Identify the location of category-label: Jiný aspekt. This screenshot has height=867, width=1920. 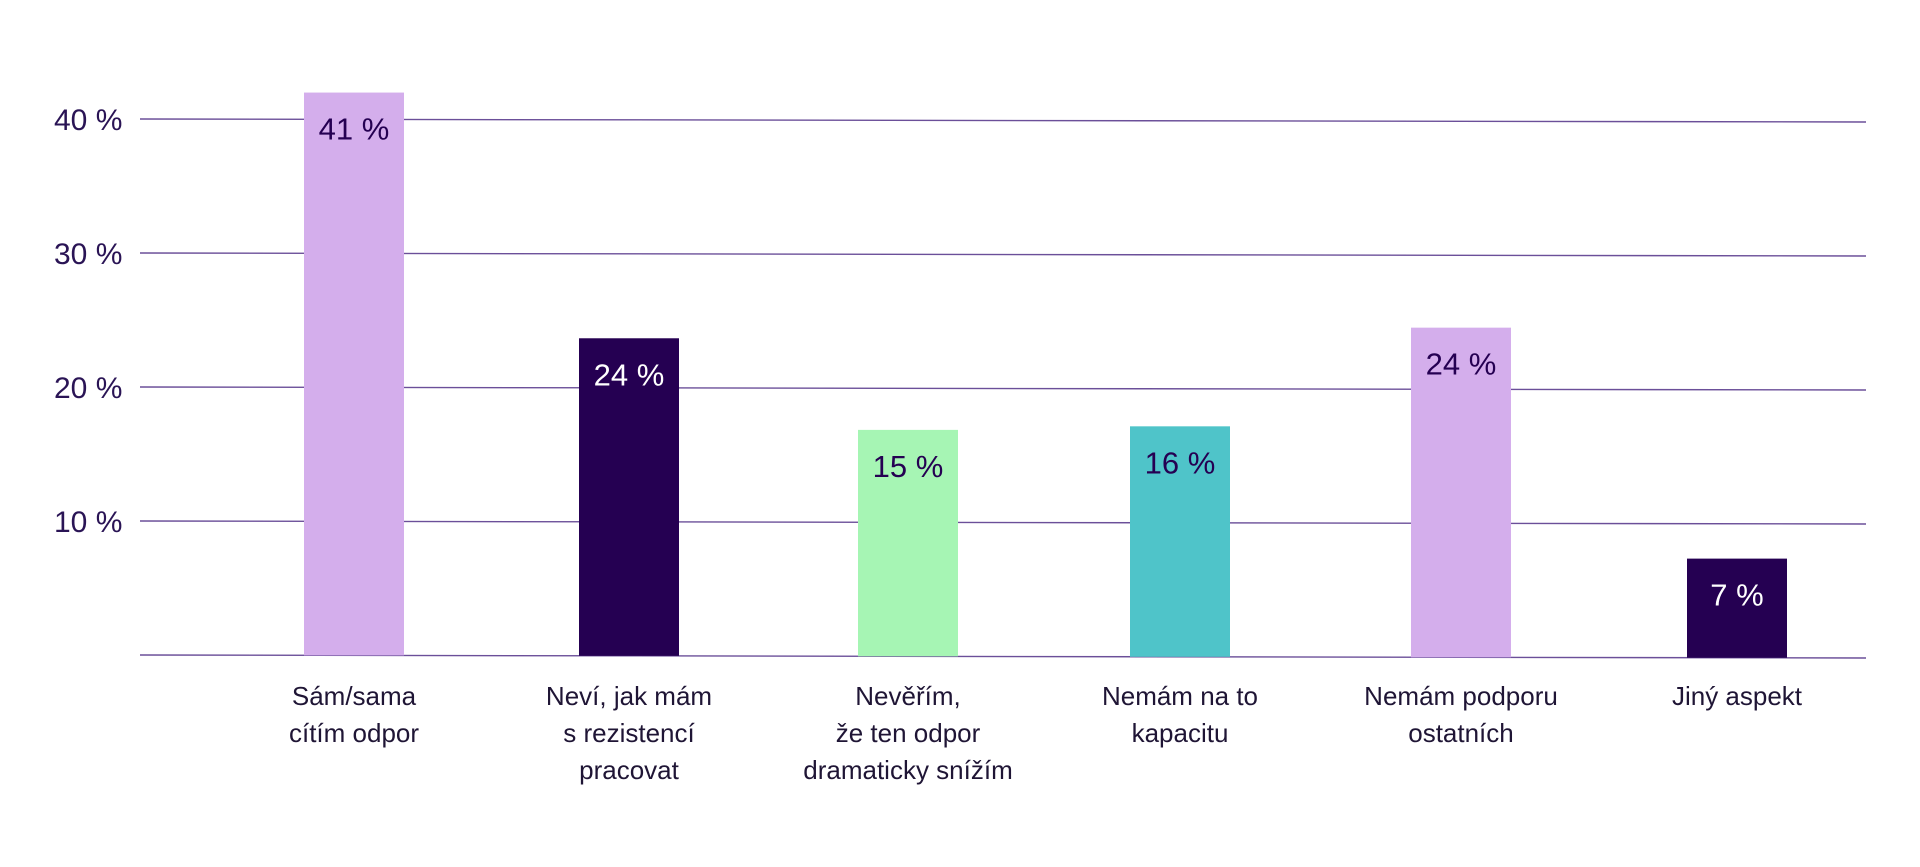
(1737, 696).